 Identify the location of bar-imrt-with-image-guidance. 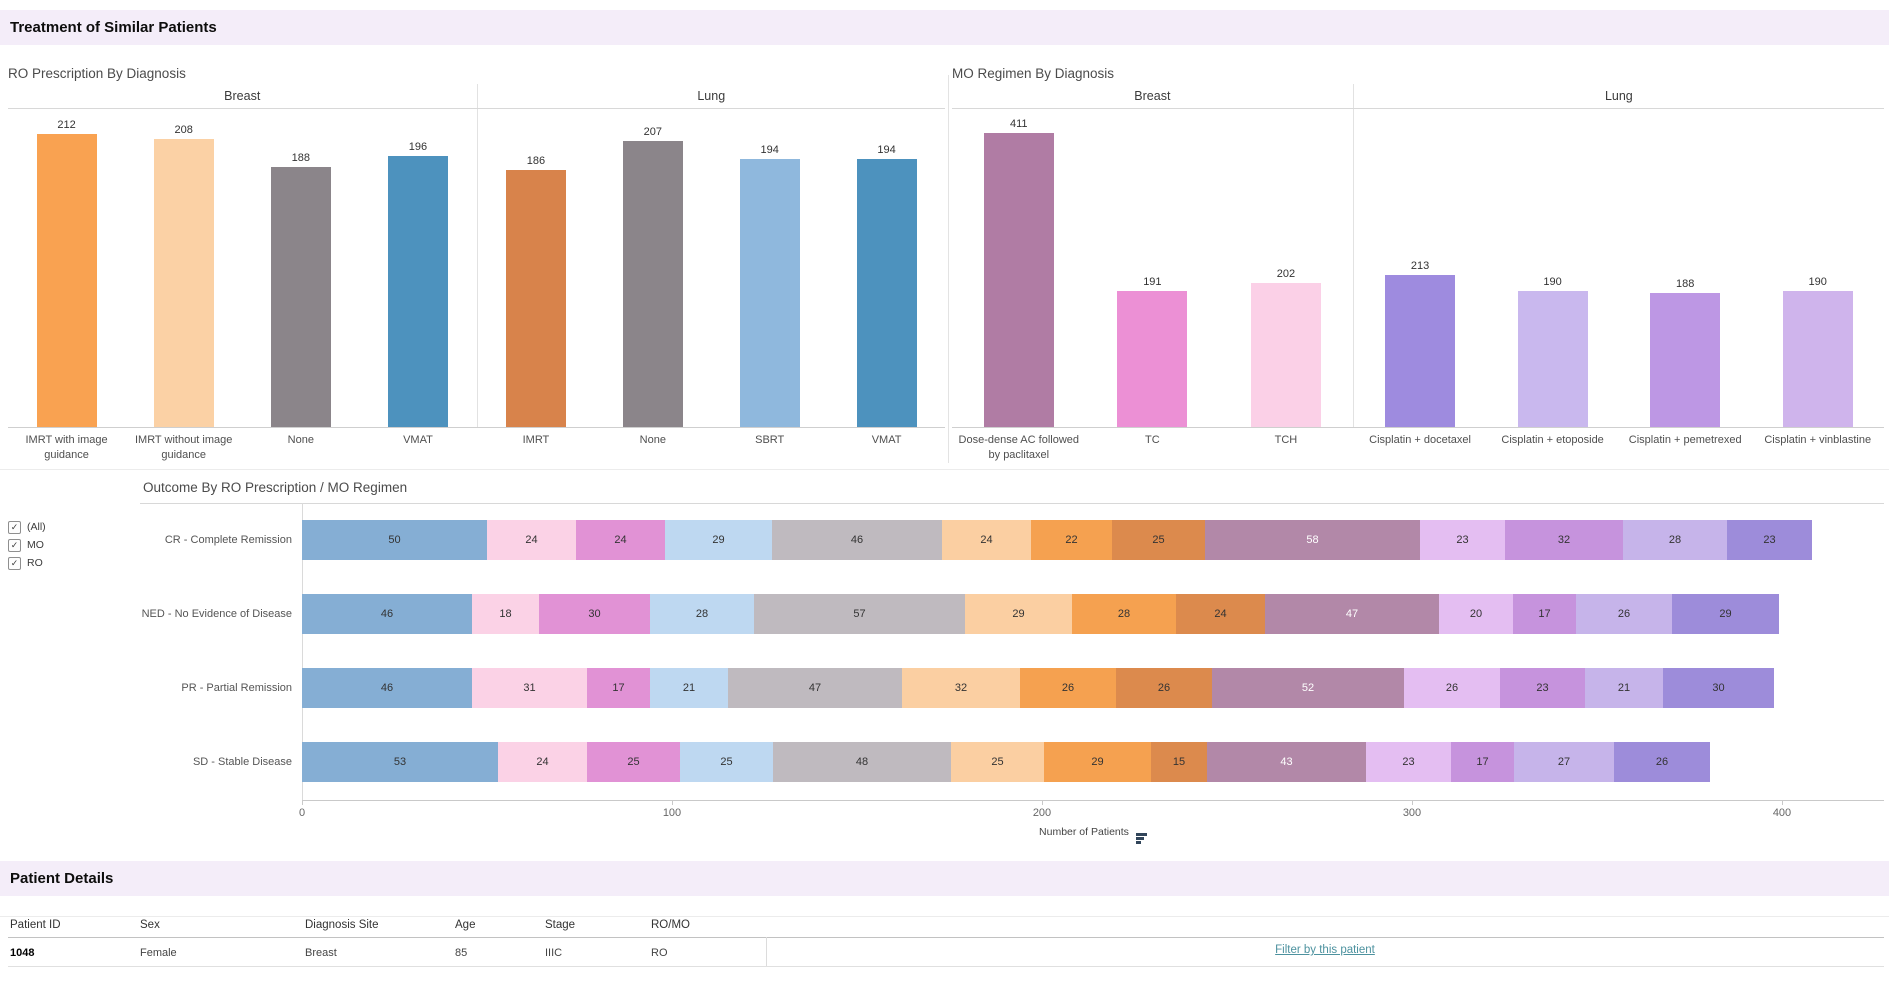
(66, 280).